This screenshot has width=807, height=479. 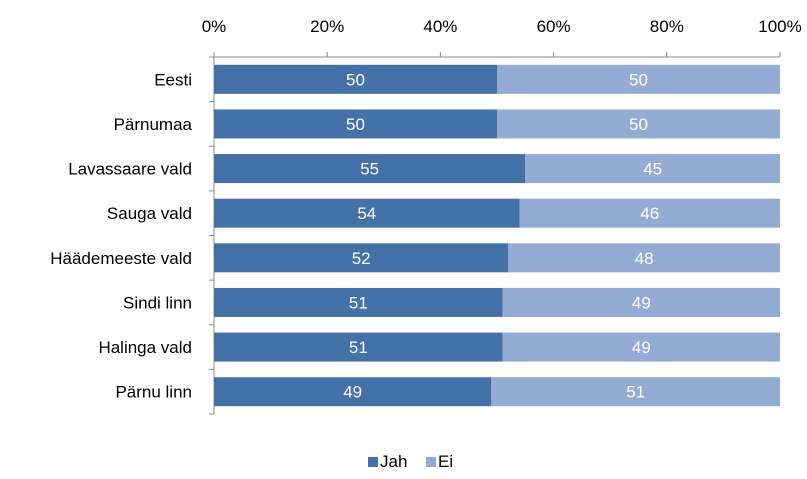 What do you see at coordinates (554, 26) in the screenshot?
I see `x-tick-label: 60%` at bounding box center [554, 26].